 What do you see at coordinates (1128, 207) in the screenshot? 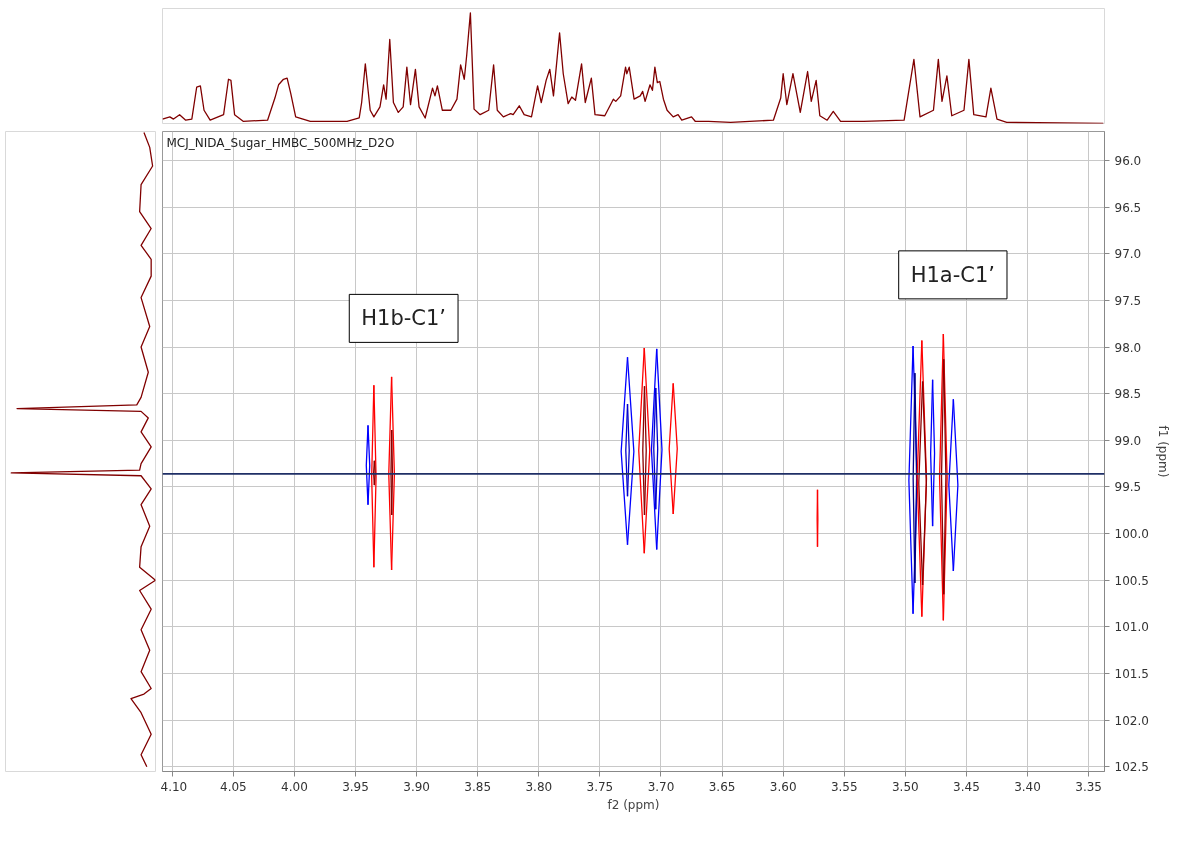
I see `y-tick-label: 96.5` at bounding box center [1128, 207].